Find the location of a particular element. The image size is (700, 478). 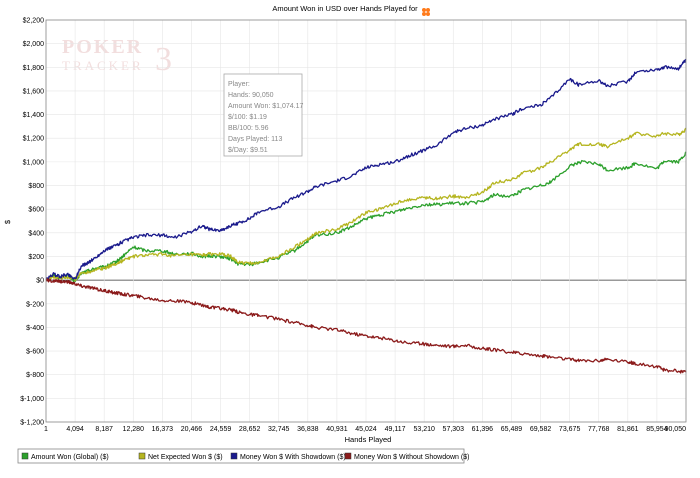

legend-box is located at coordinates (241, 456).